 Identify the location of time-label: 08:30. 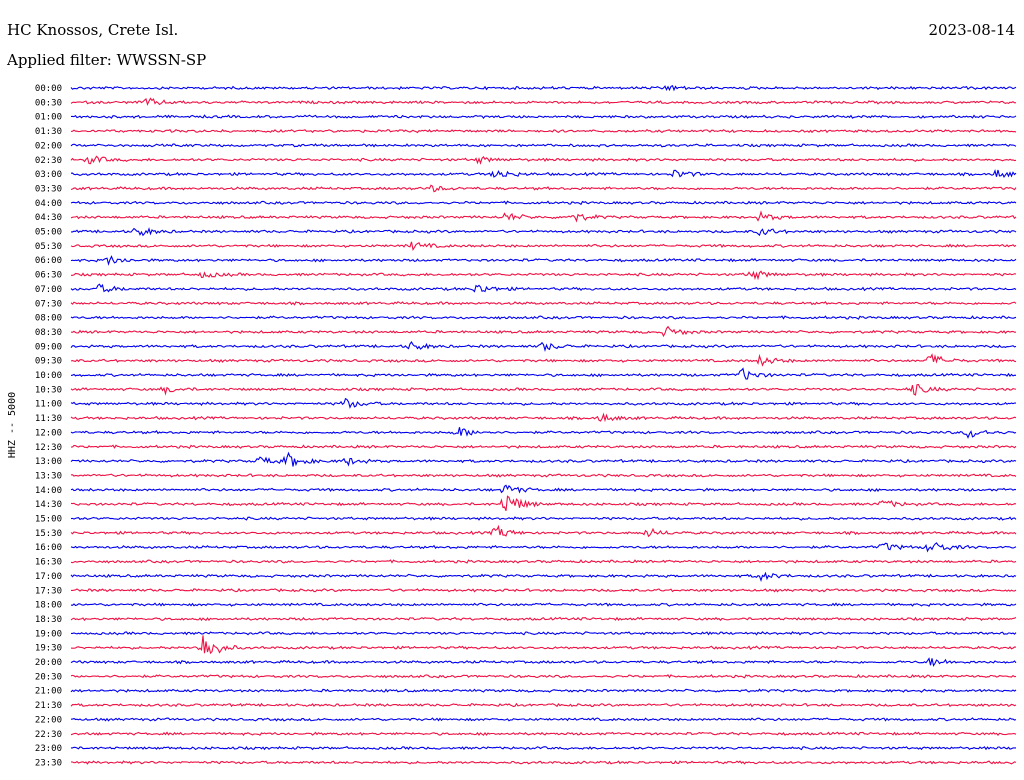
(48, 333).